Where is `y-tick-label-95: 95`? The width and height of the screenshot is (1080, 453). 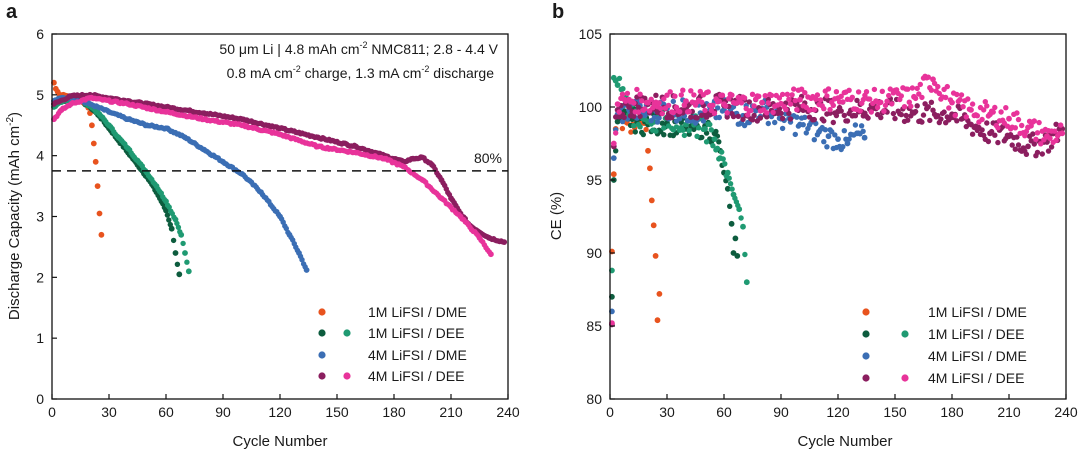 y-tick-label-95: 95 is located at coordinates (594, 180).